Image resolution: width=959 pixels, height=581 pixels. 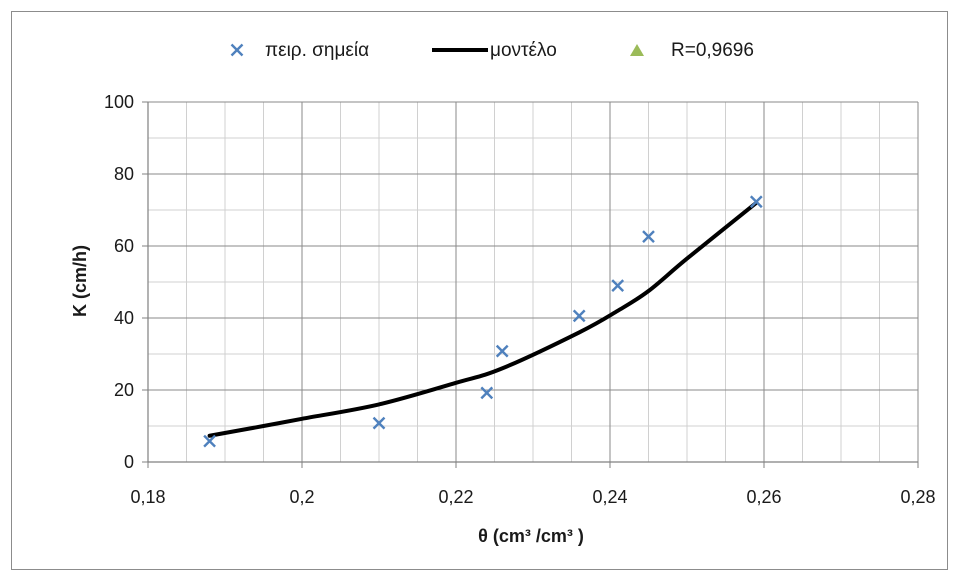 What do you see at coordinates (124, 246) in the screenshot?
I see `y-tick-label: 60` at bounding box center [124, 246].